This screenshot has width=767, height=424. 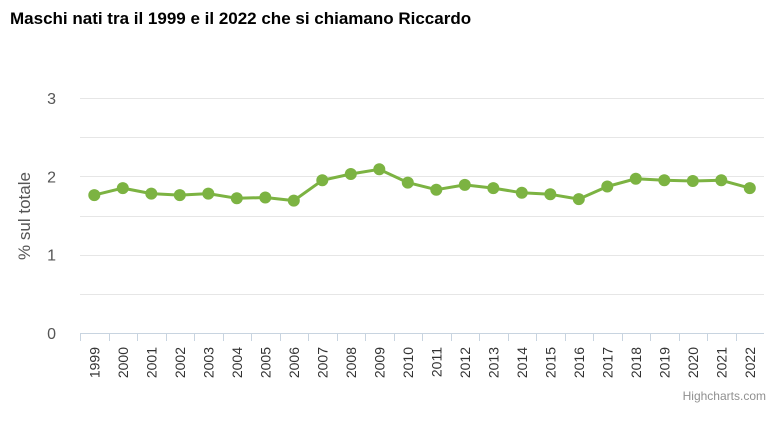 What do you see at coordinates (465, 362) in the screenshot?
I see `x-tick-label: 2012` at bounding box center [465, 362].